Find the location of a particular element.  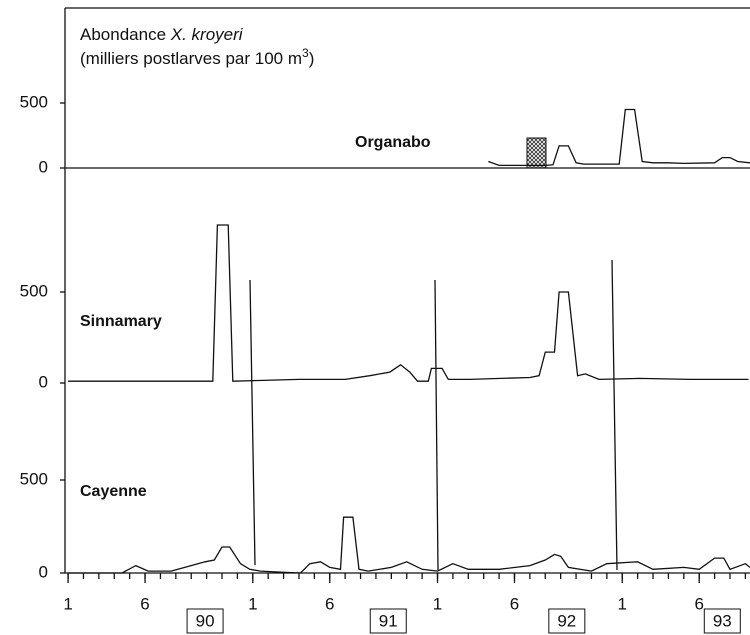

year-label: 90 is located at coordinates (205, 620).